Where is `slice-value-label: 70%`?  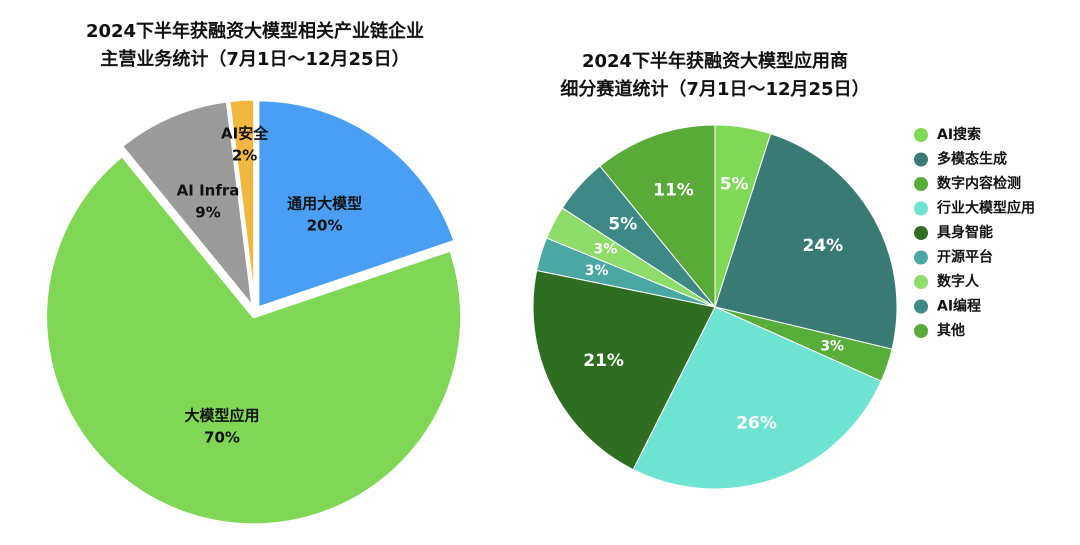
slice-value-label: 70% is located at coordinates (222, 437).